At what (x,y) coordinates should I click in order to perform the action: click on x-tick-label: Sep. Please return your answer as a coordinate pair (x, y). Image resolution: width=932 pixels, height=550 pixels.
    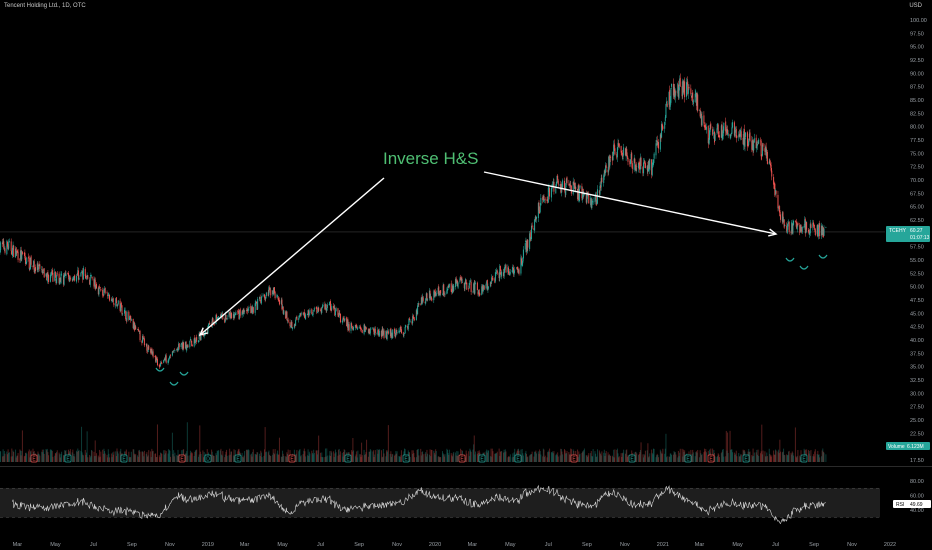
    Looking at the image, I should click on (359, 545).